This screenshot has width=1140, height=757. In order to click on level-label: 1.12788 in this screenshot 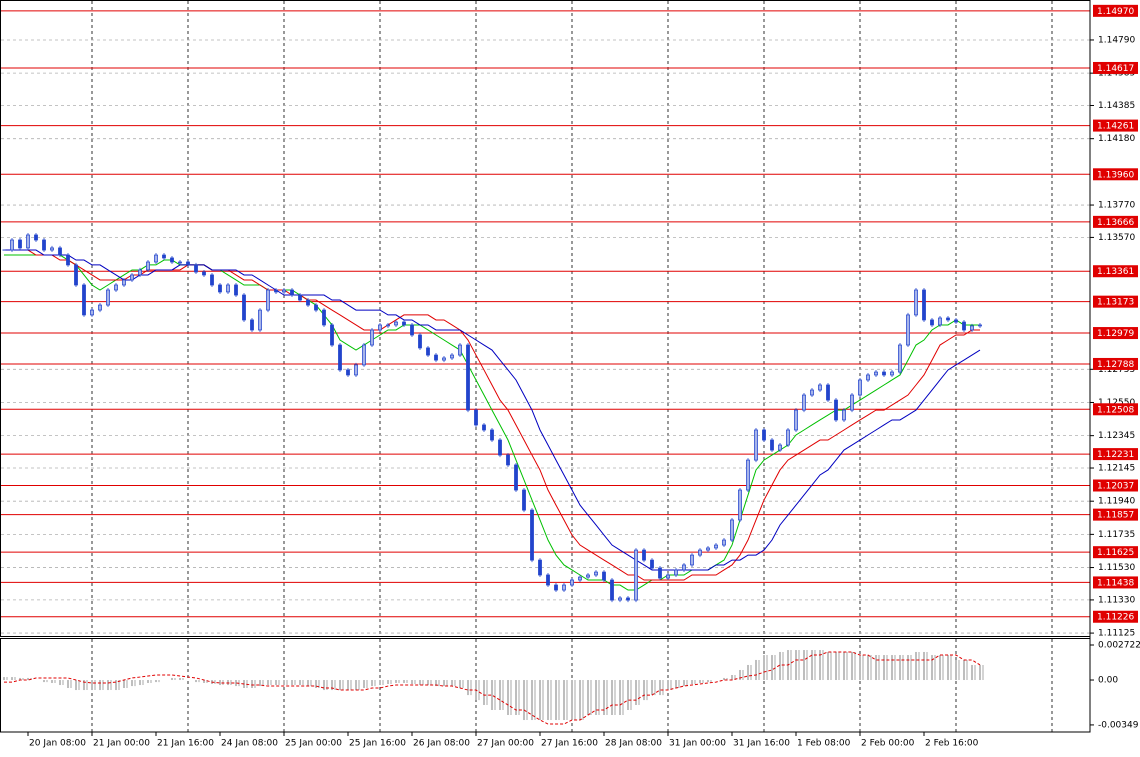, I will do `click(1115, 365)`.